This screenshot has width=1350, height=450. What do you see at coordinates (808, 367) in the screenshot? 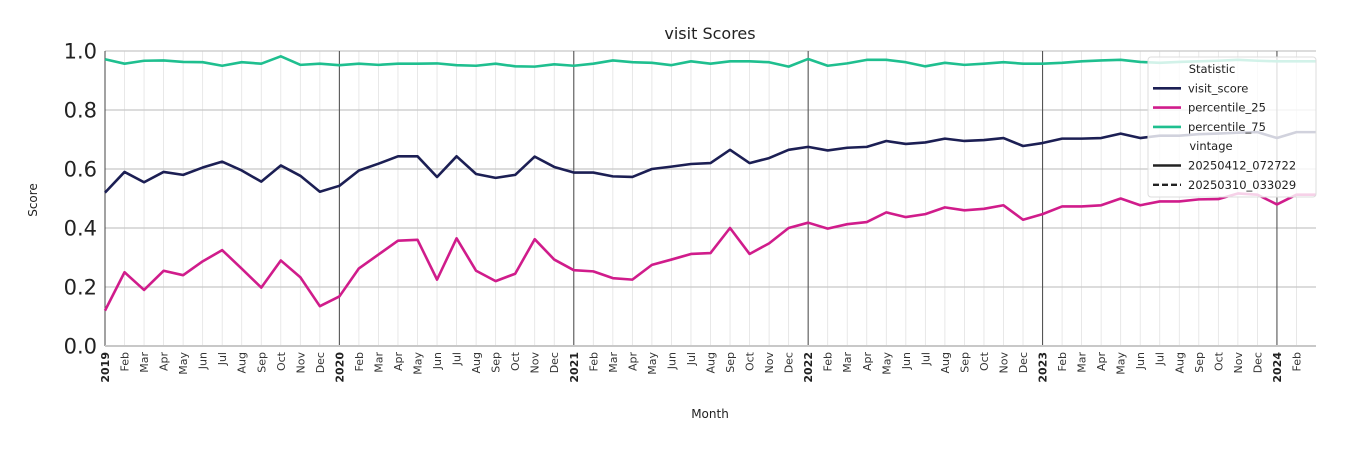
I see `x-tick-year-label: 2022` at bounding box center [808, 367].